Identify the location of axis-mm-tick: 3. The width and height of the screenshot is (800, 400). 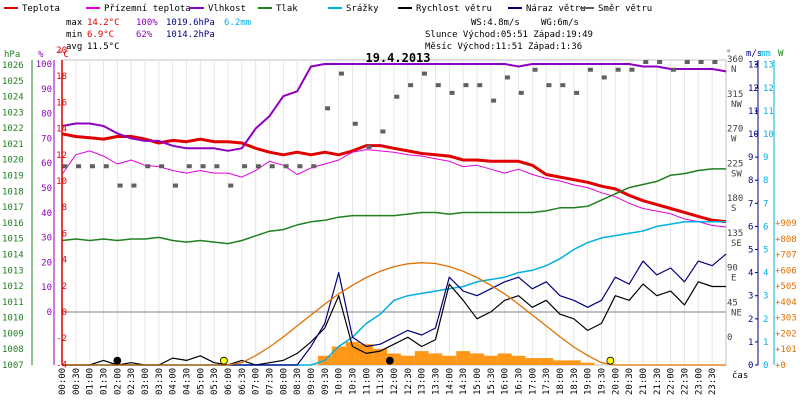
(765, 297).